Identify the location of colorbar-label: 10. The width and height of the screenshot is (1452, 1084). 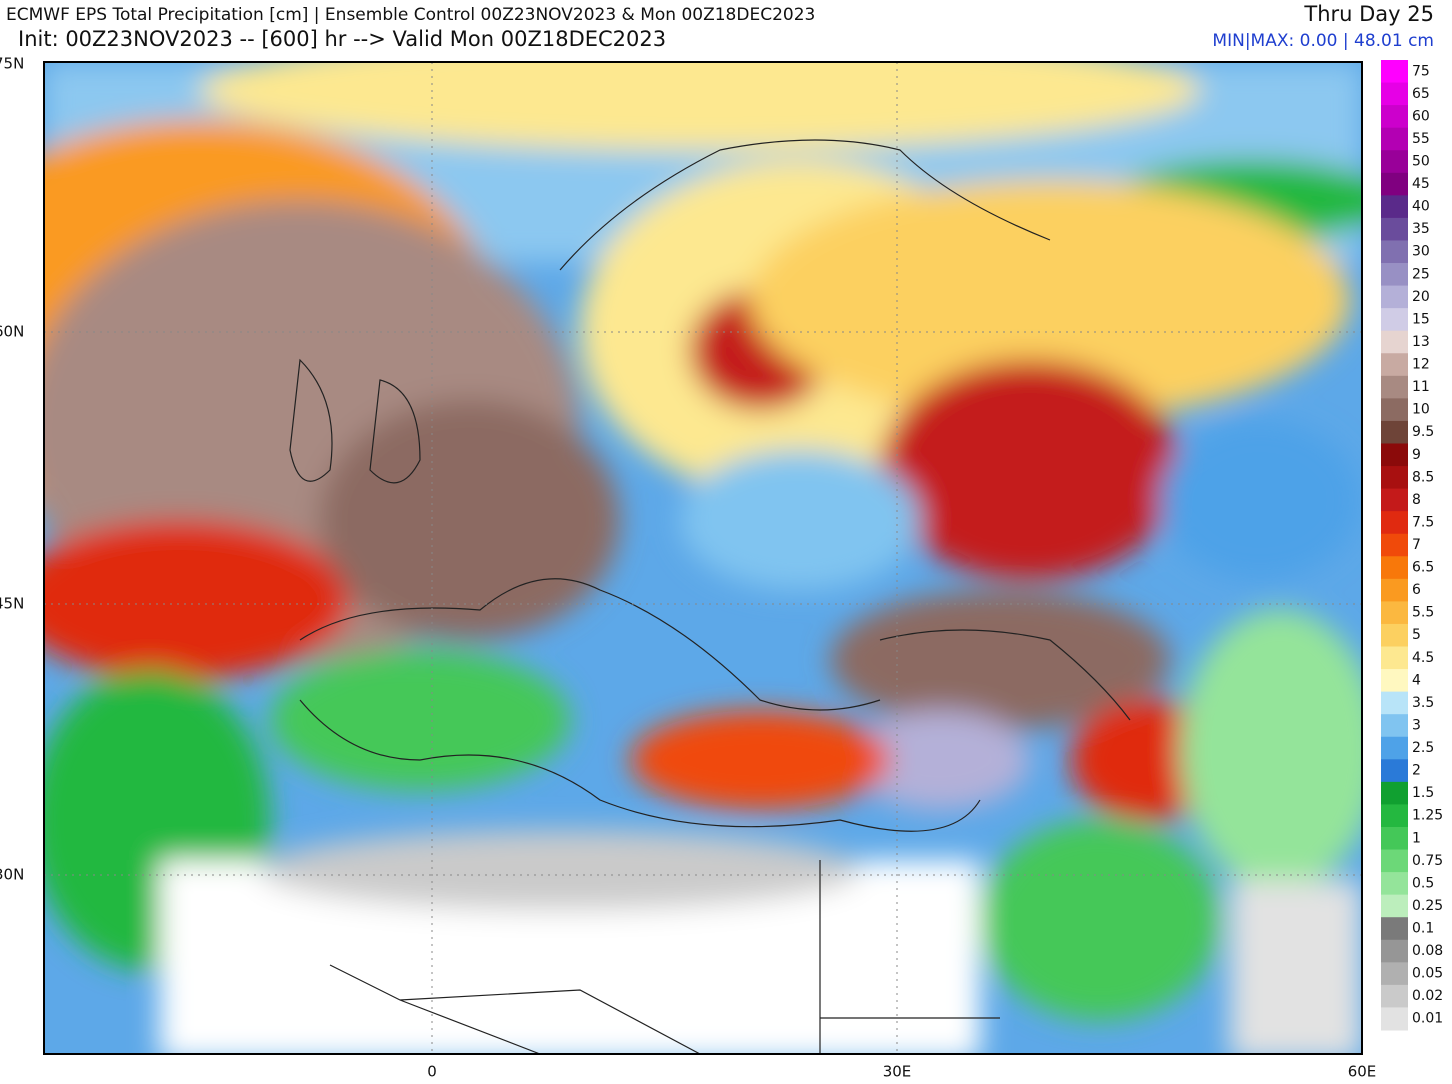
(1421, 410).